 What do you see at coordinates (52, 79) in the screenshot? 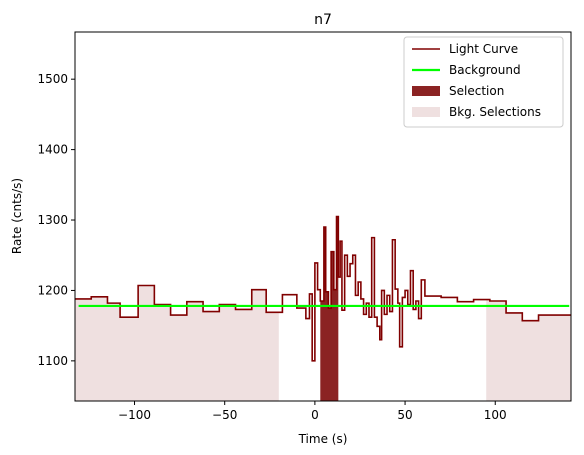
I see `y-tick-label: 1500` at bounding box center [52, 79].